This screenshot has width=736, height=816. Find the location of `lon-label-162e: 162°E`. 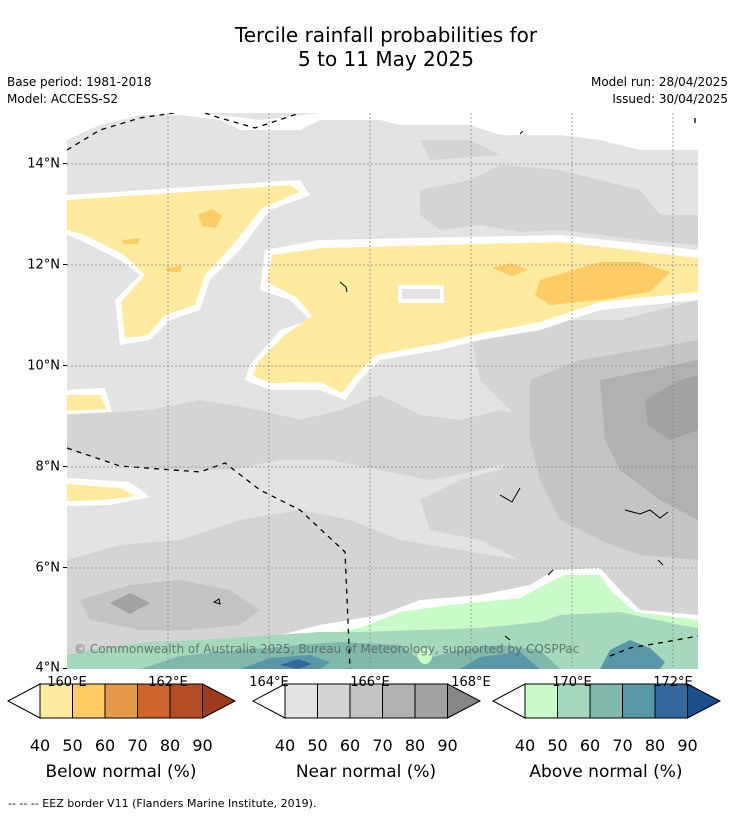

lon-label-162e: 162°E is located at coordinates (168, 682).